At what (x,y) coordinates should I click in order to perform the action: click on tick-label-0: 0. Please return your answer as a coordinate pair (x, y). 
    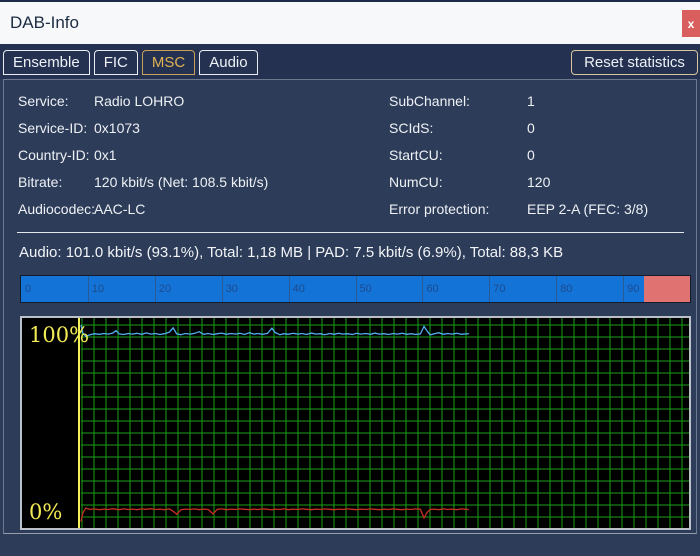
    Looking at the image, I should click on (28, 289).